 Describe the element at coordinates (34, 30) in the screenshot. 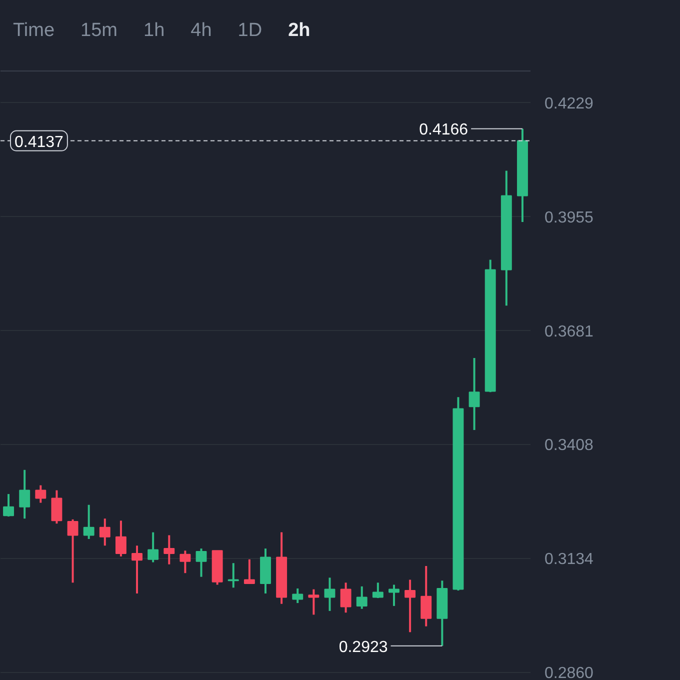

I see `text: Time` at that location.